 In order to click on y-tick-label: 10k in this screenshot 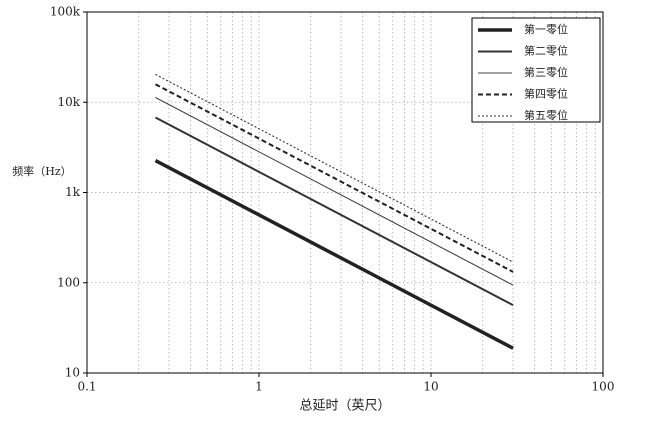, I will do `click(68, 102)`.